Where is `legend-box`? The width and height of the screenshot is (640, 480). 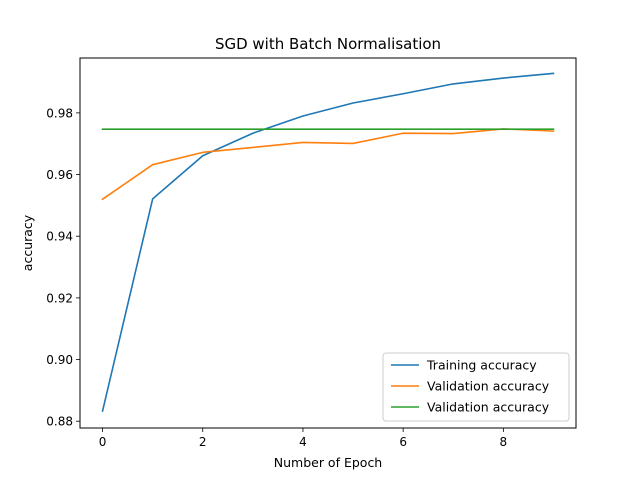 legend-box is located at coordinates (476, 387).